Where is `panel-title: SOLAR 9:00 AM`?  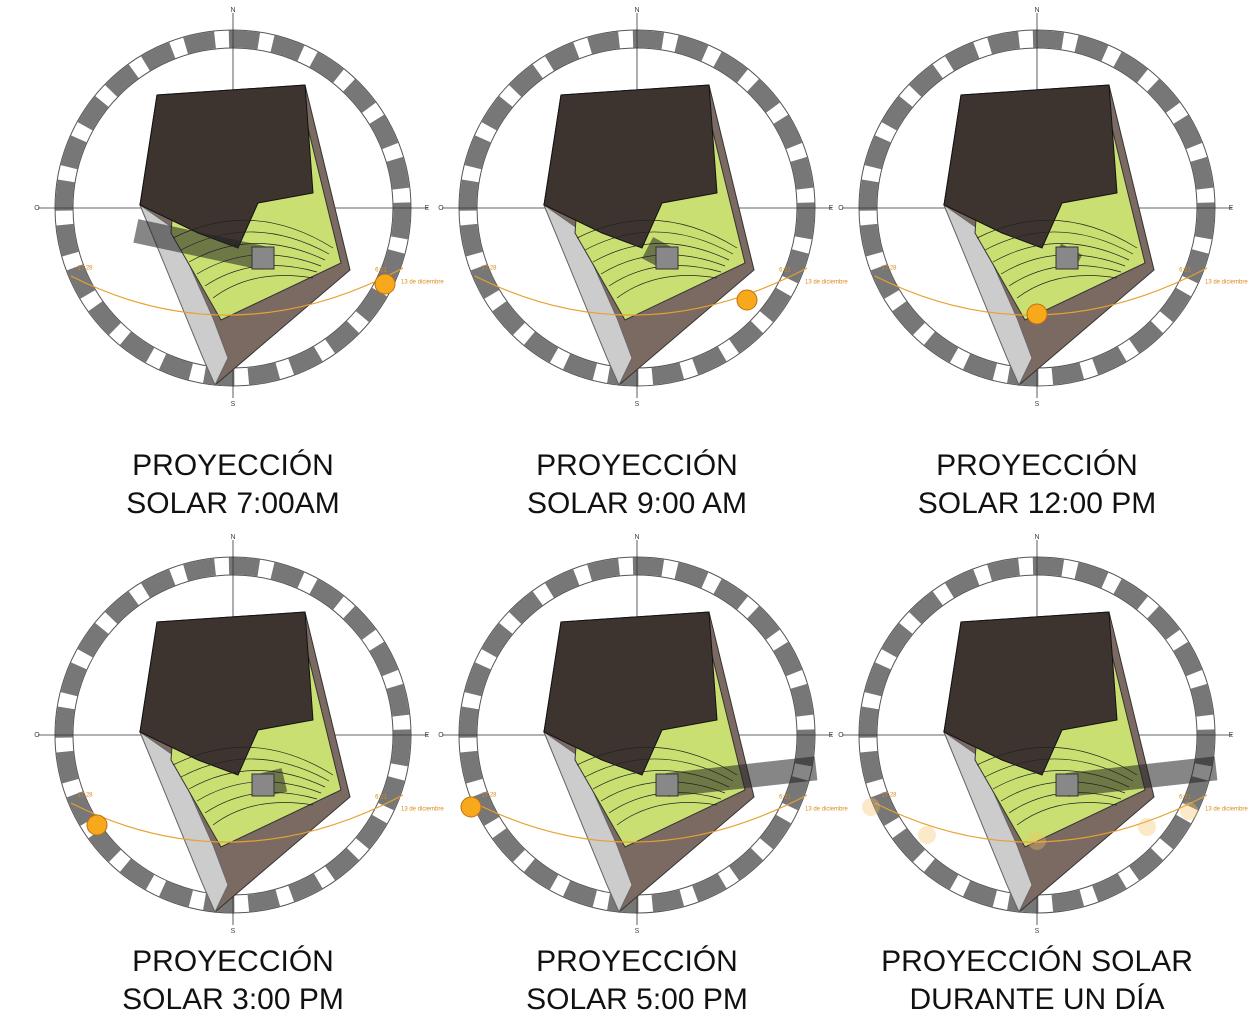 panel-title: SOLAR 9:00 AM is located at coordinates (637, 503).